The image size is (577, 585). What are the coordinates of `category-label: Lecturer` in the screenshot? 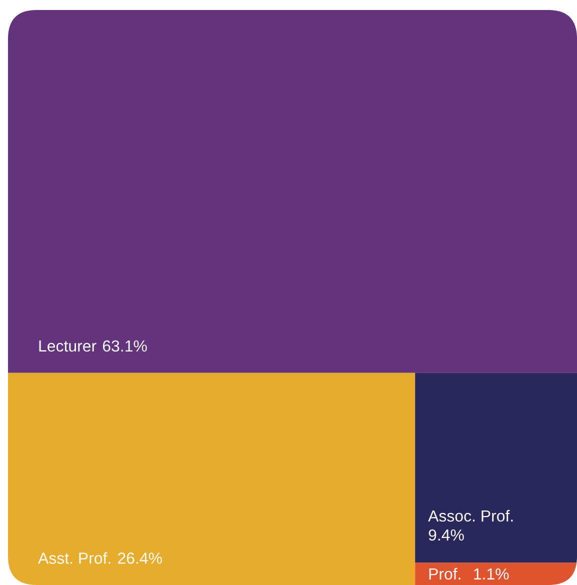 It's located at (67, 346).